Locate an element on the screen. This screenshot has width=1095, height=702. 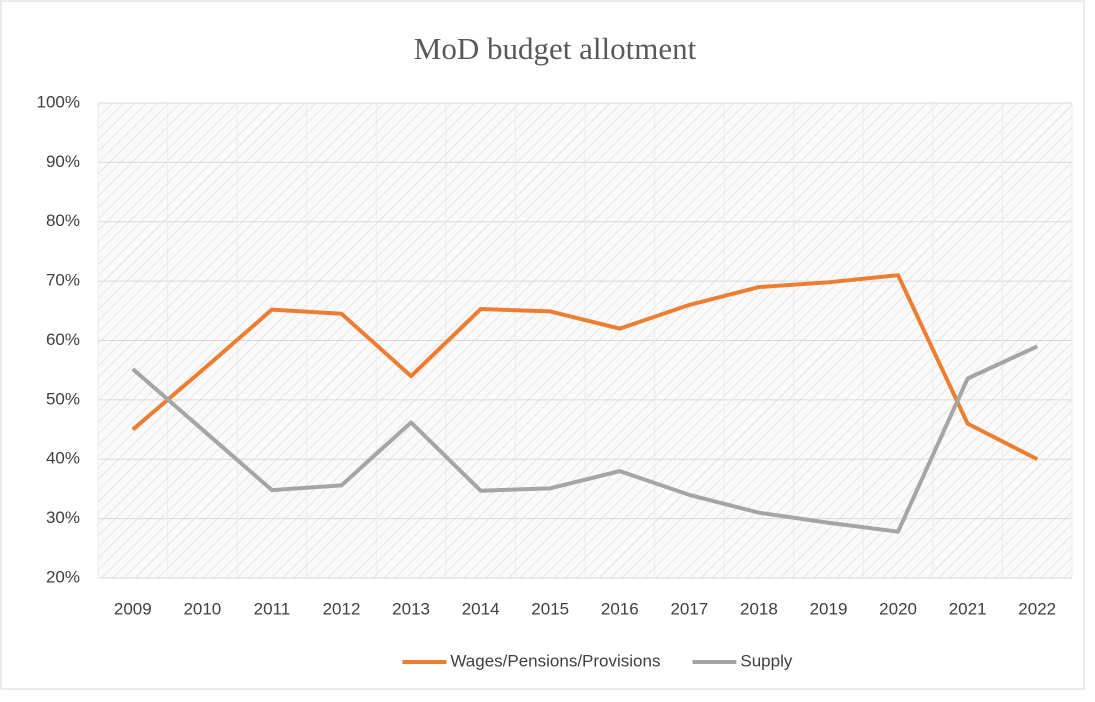
y-tick-label: 20% is located at coordinates (63, 576).